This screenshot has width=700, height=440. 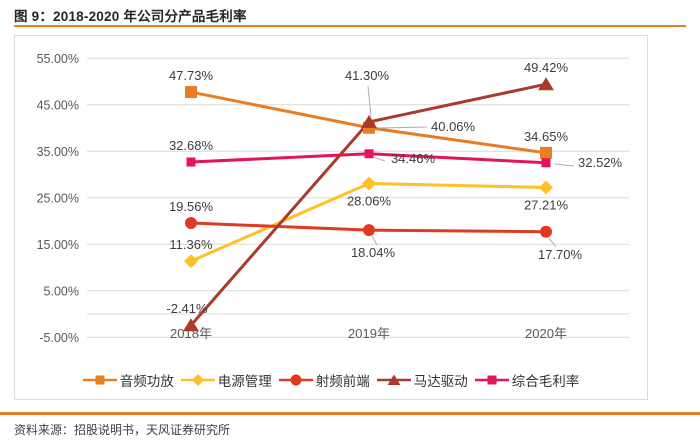 What do you see at coordinates (546, 333) in the screenshot?
I see `x-axis-tick-label: 2020年` at bounding box center [546, 333].